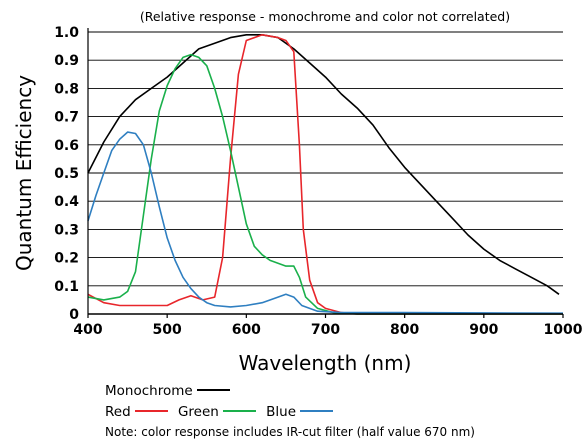 The width and height of the screenshot is (583, 446). Describe the element at coordinates (74, 315) in the screenshot. I see `y-tick-label: 0` at that location.